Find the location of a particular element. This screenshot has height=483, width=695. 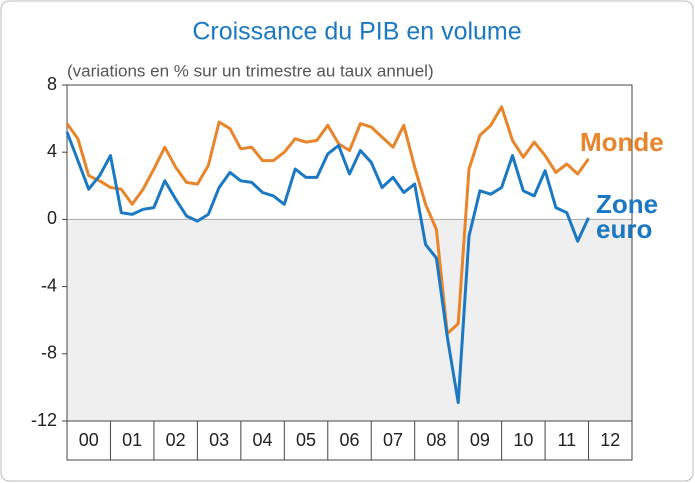

y-tick-label: -4 is located at coordinates (49, 285).